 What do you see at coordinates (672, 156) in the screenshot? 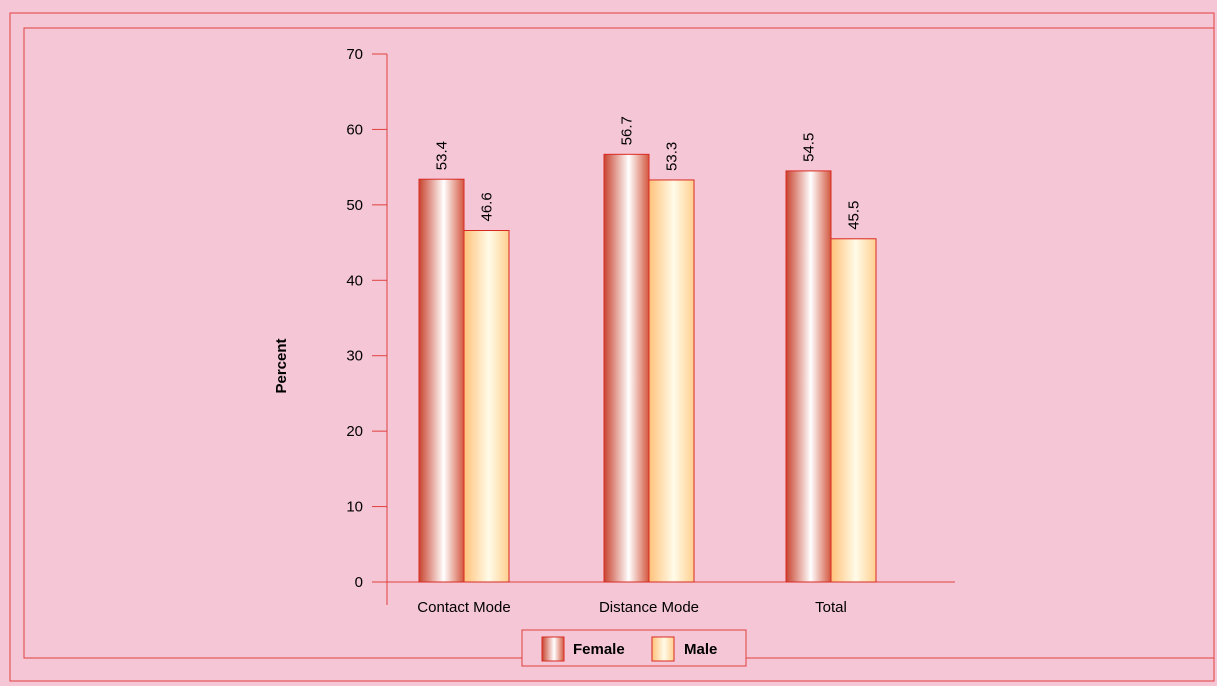
I see `data-label: 53.3` at bounding box center [672, 156].